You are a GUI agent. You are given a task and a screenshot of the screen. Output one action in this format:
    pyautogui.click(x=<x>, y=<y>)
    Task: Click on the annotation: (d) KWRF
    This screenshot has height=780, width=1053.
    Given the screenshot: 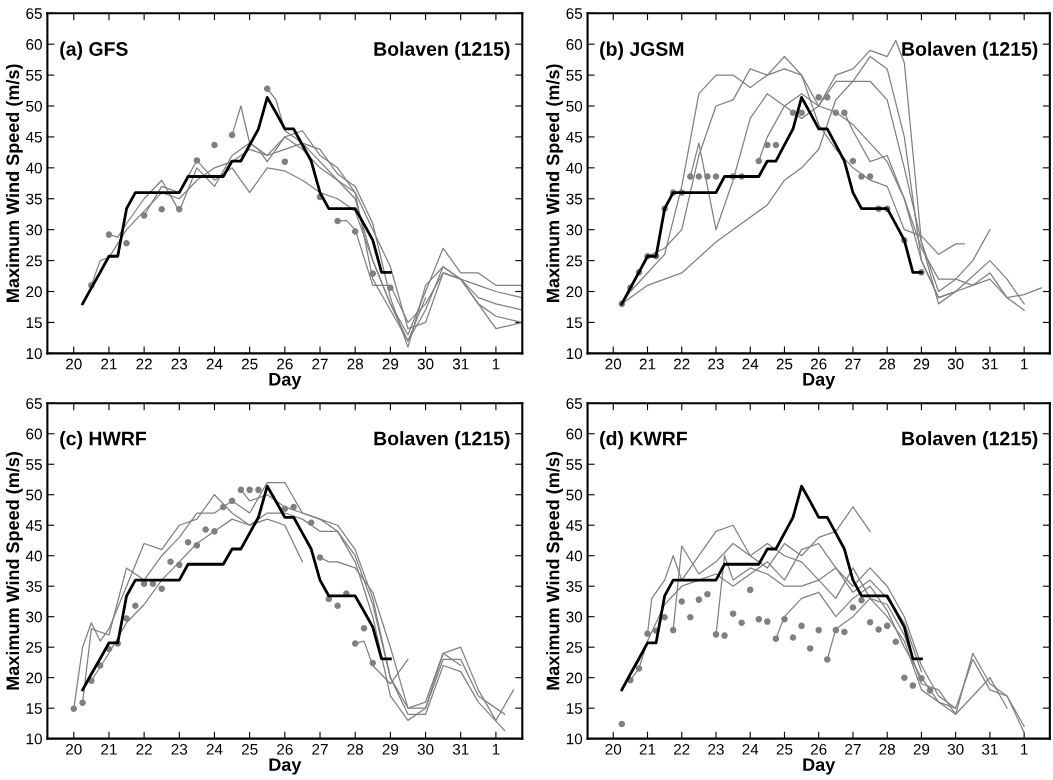 What is the action you would take?
    pyautogui.click(x=643, y=440)
    